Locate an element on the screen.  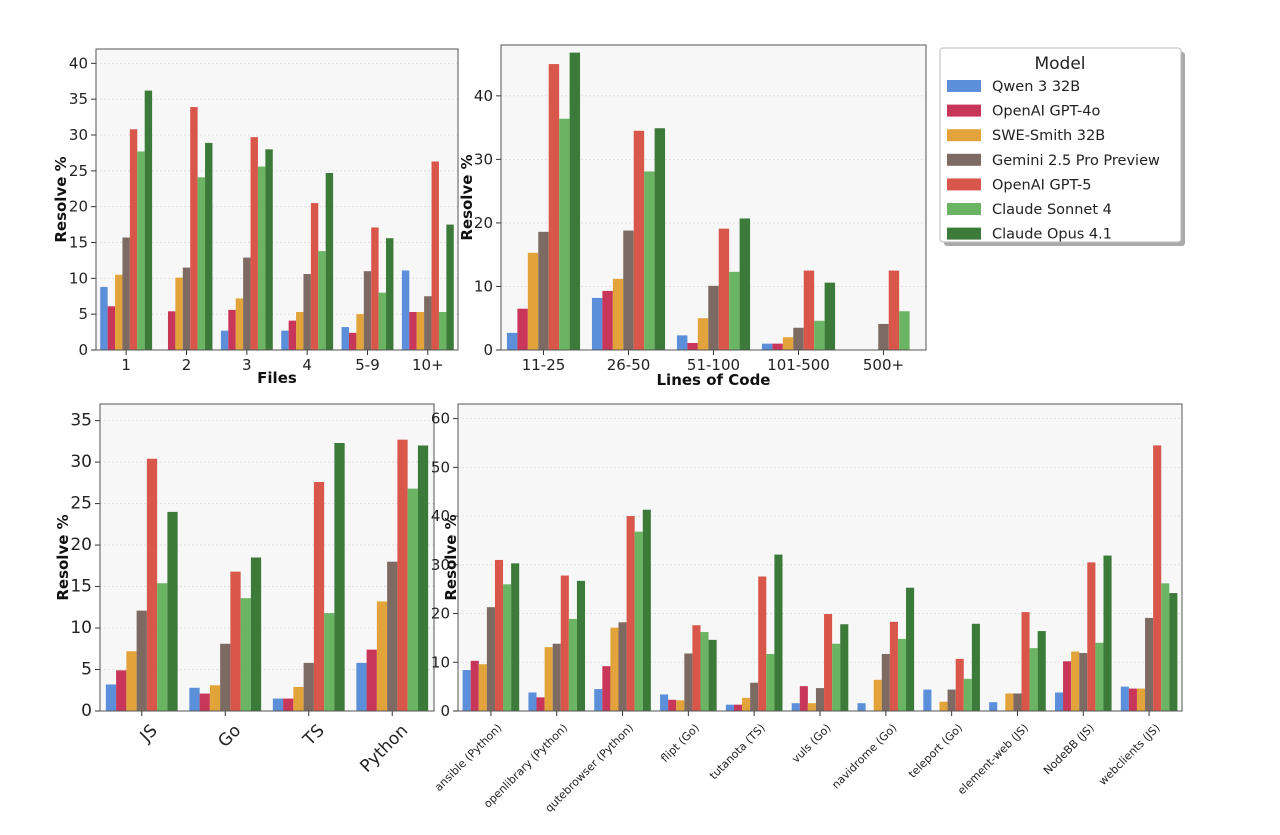
chart-1: 0 5 10 15 20 25 30 35 40 1 2 3 4 5-9 10+ Files Resolve % is located at coordinates (255, 217).